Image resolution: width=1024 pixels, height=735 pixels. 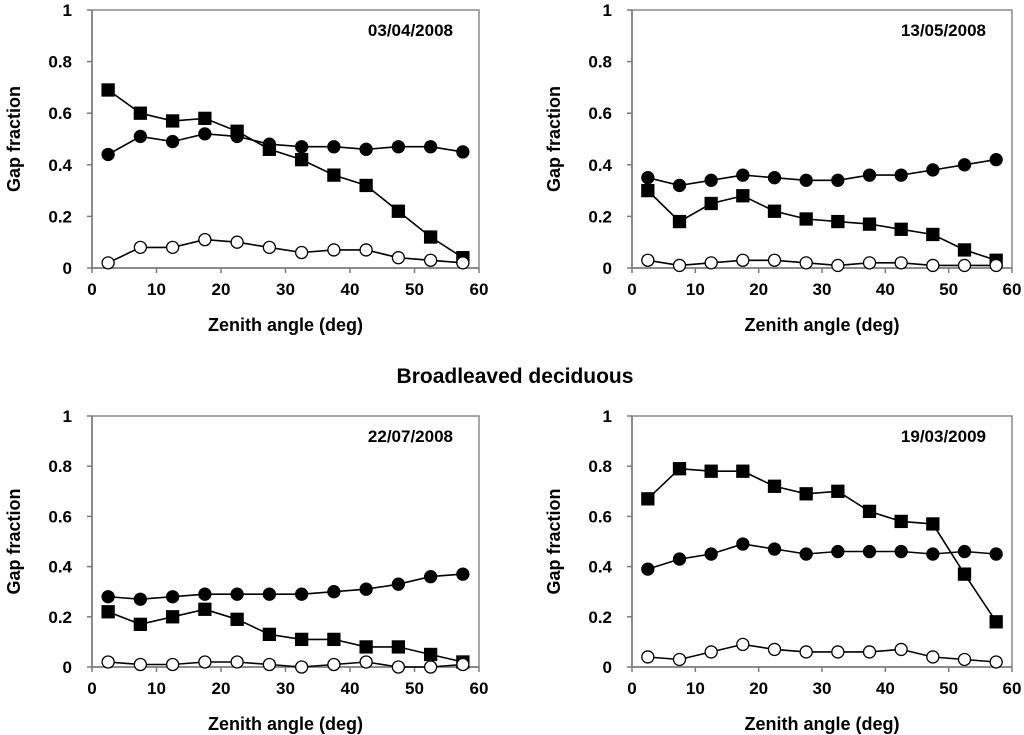 I want to click on x-tick-label: 10, so click(x=156, y=688).